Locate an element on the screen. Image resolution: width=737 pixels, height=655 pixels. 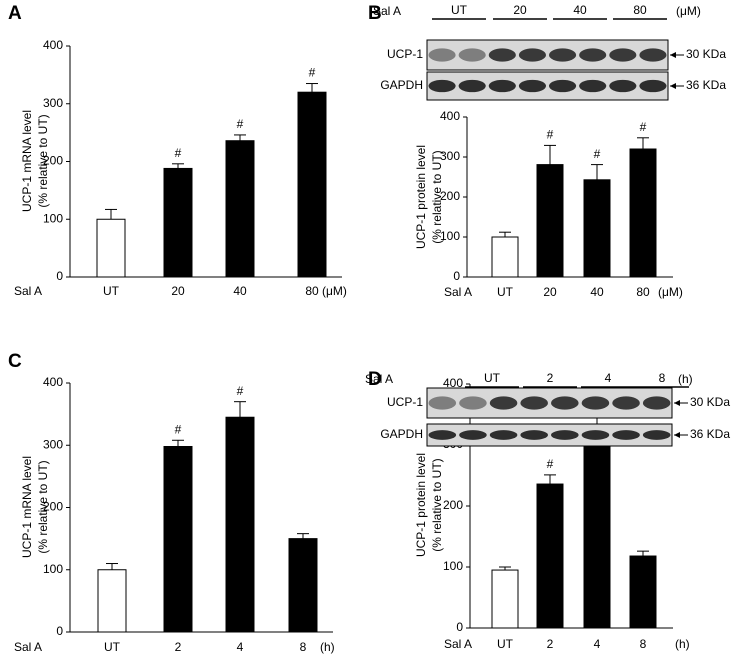
panel-letter: D is located at coordinates (375, 379).